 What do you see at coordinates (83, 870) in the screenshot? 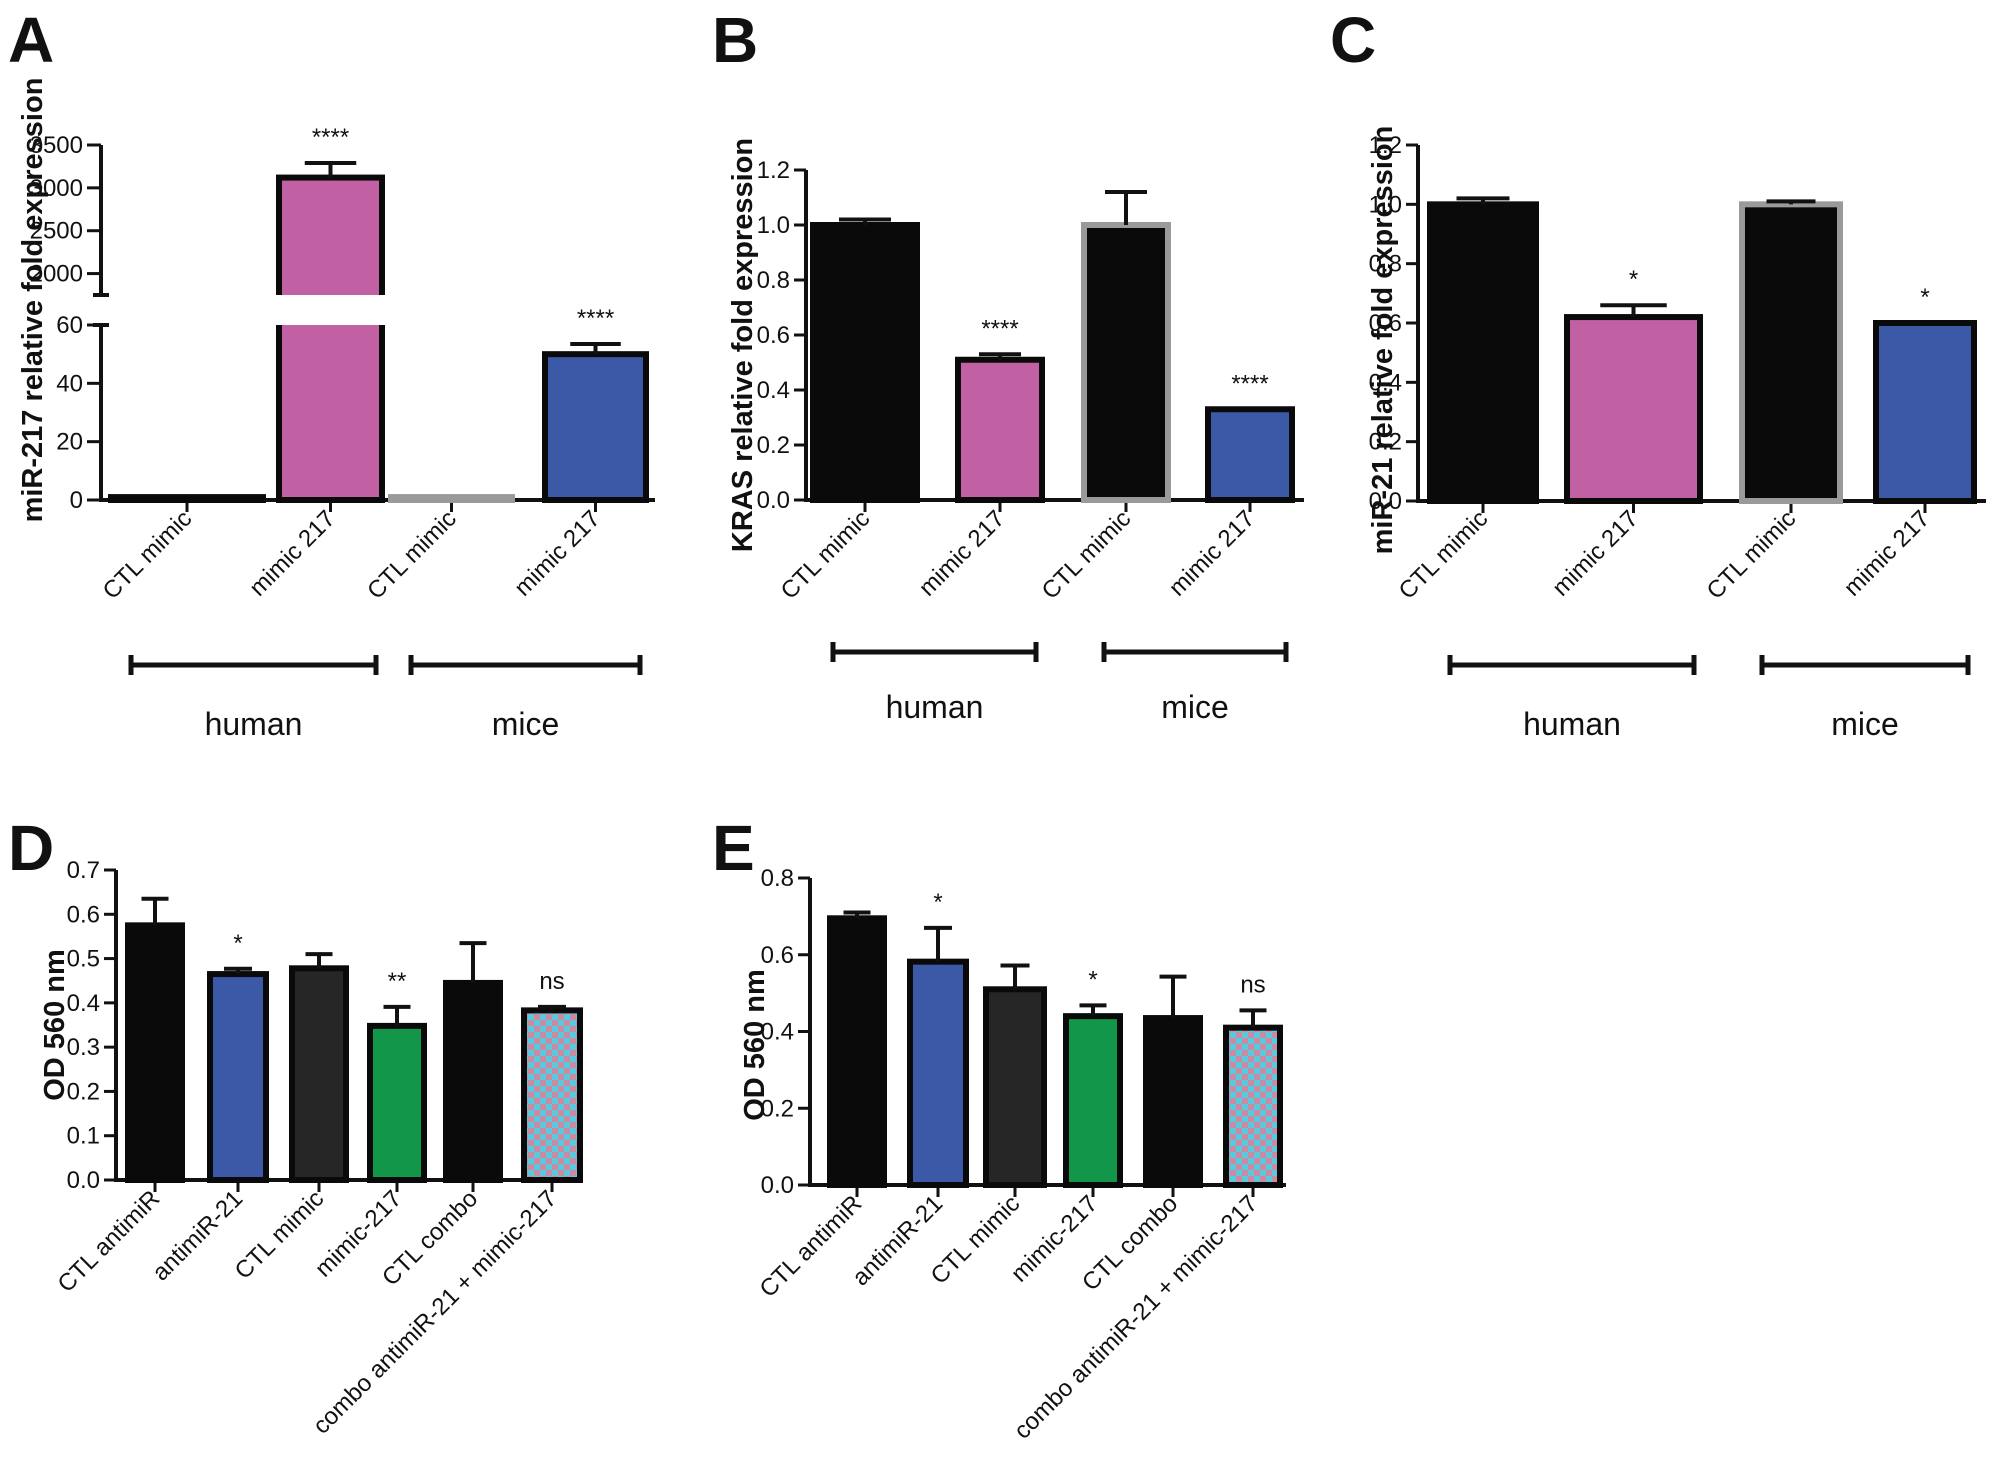
I see `y-tick-label: 0.7` at bounding box center [83, 870].